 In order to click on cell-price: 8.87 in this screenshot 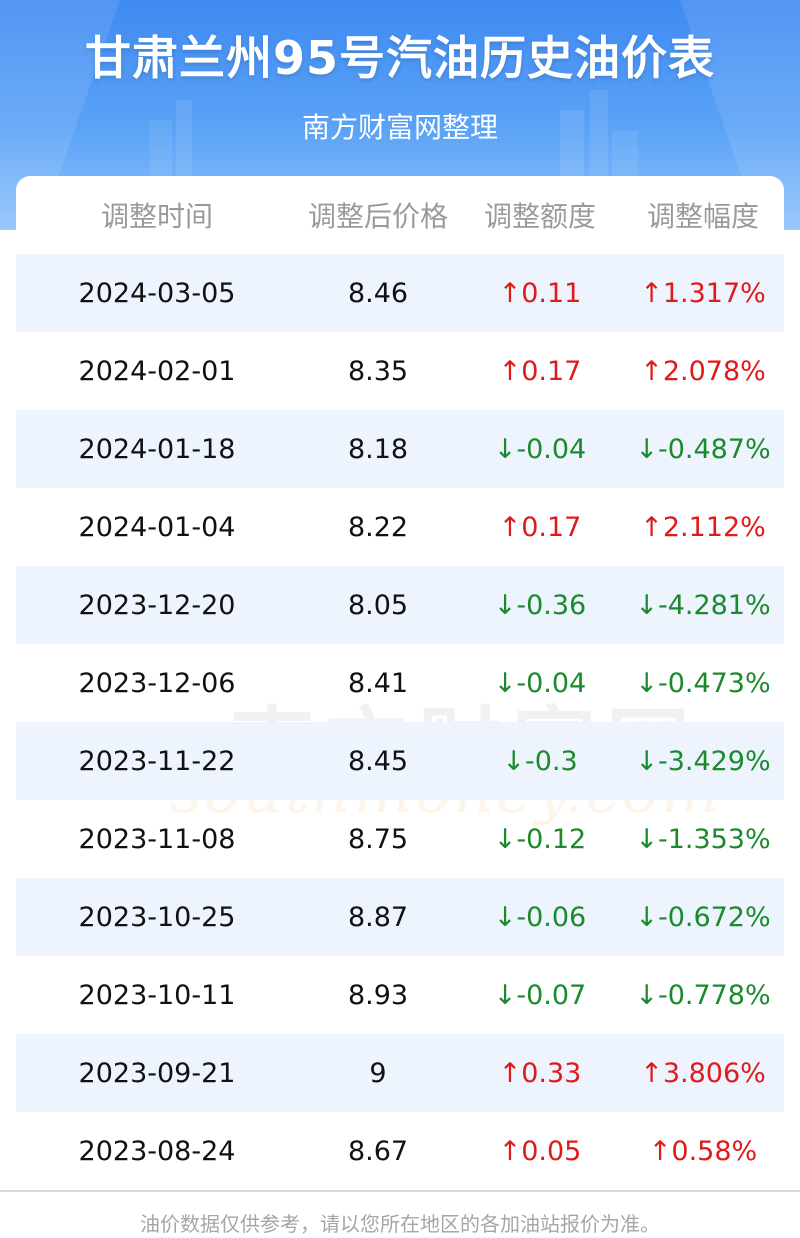, I will do `click(378, 917)`.